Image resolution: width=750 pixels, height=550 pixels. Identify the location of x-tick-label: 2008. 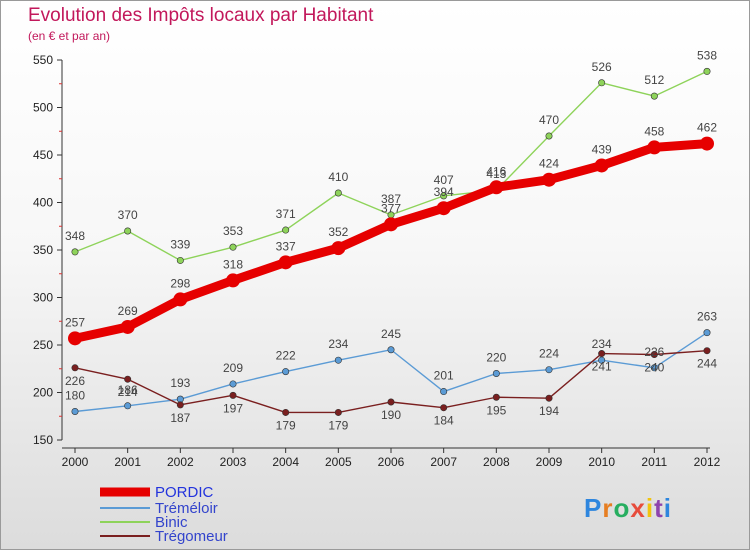
(496, 462).